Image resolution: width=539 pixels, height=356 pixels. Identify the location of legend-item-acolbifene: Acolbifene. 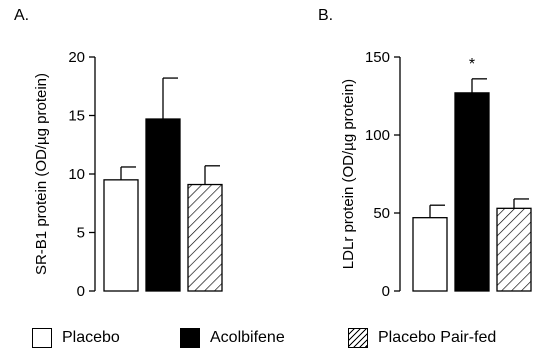
(232, 338).